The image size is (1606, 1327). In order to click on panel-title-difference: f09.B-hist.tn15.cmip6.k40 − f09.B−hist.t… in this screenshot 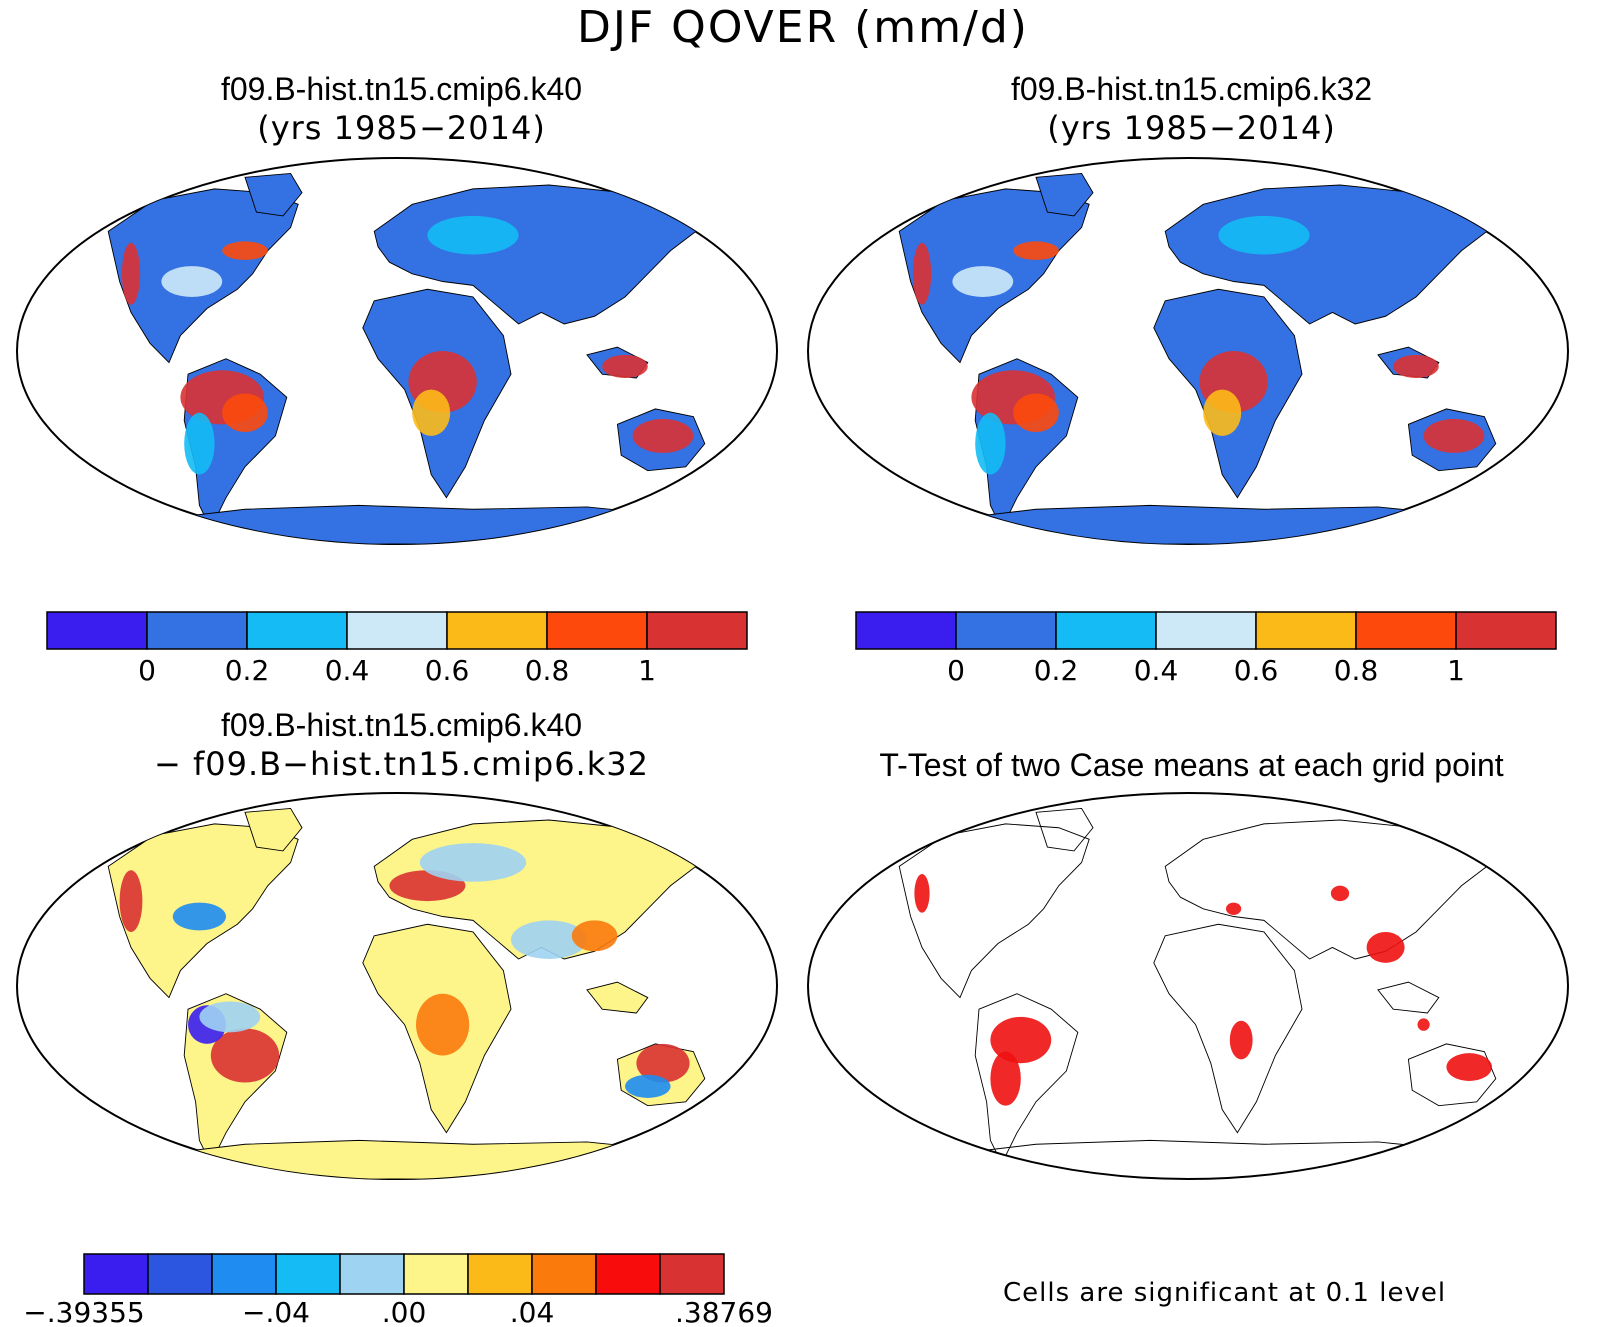, I will do `click(401, 745)`.